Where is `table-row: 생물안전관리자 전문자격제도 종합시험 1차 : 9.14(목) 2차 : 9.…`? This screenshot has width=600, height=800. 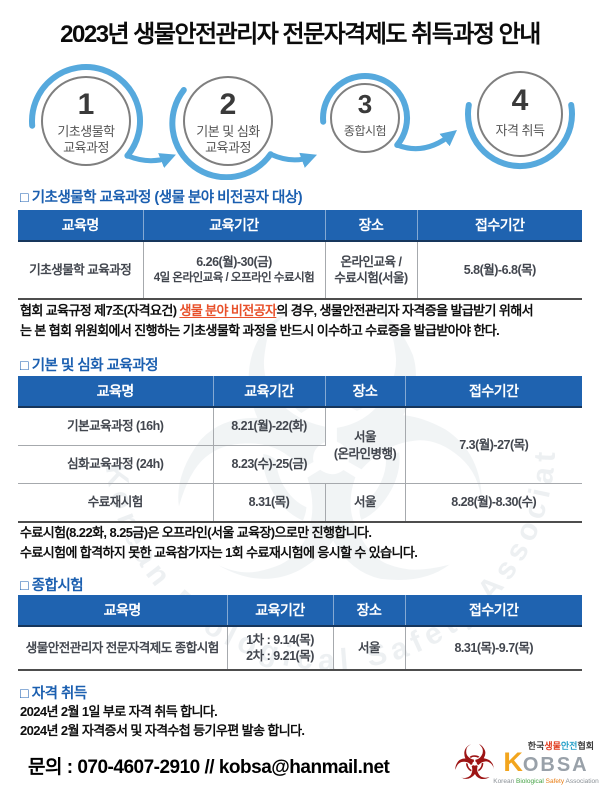 table-row: 생물안전관리자 전문자격제도 종합시험 1차 : 9.14(목) 2차 : 9.… is located at coordinates (300, 648).